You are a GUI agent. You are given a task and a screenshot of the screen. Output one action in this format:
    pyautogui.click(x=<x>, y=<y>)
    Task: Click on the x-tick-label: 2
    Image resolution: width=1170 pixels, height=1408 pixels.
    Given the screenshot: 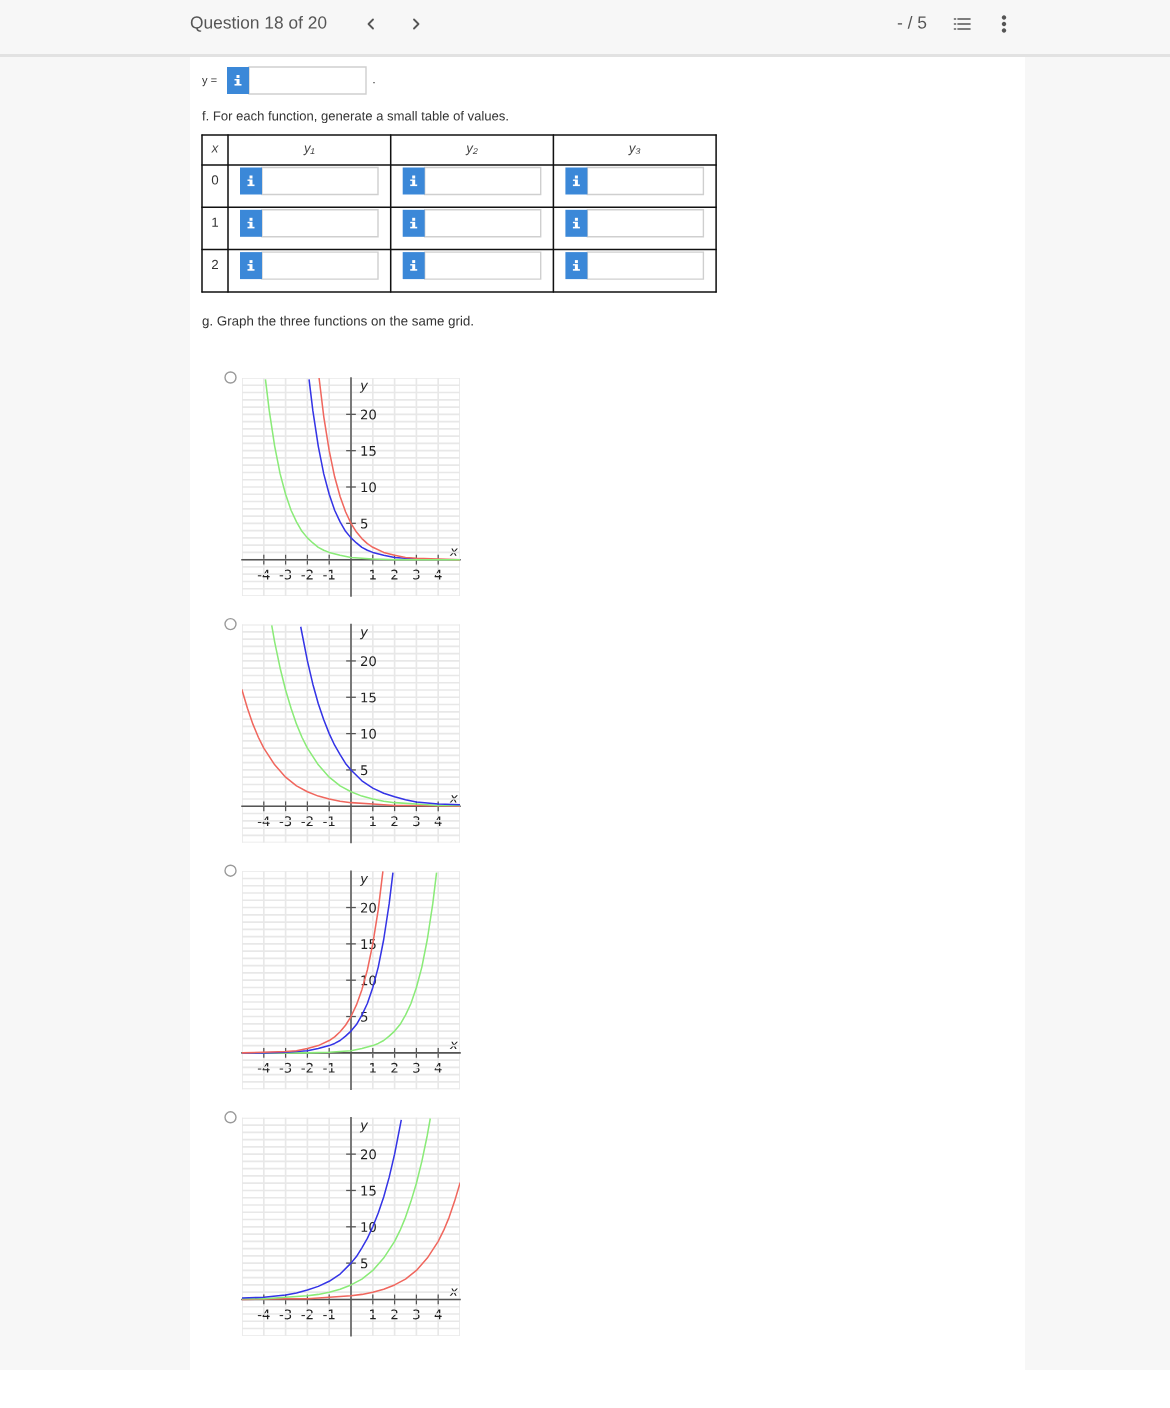 What is the action you would take?
    pyautogui.click(x=394, y=1314)
    